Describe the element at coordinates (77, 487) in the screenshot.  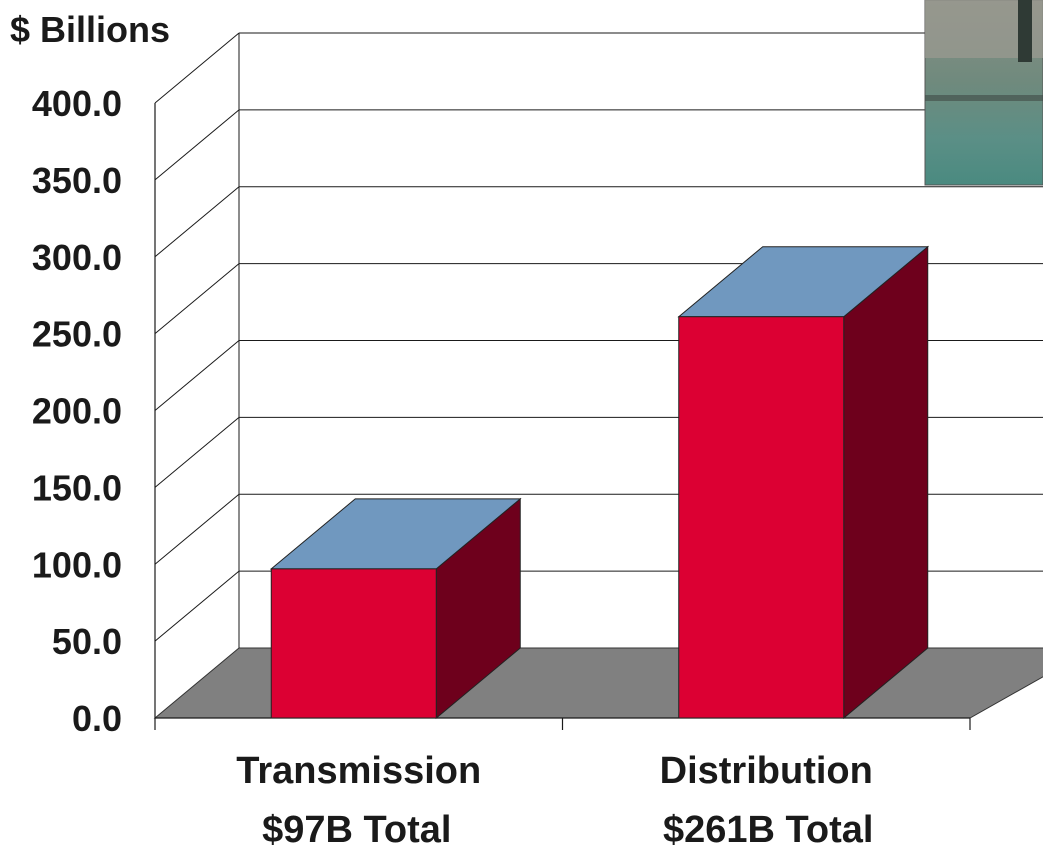
I see `y-tick-label: 150.0` at that location.